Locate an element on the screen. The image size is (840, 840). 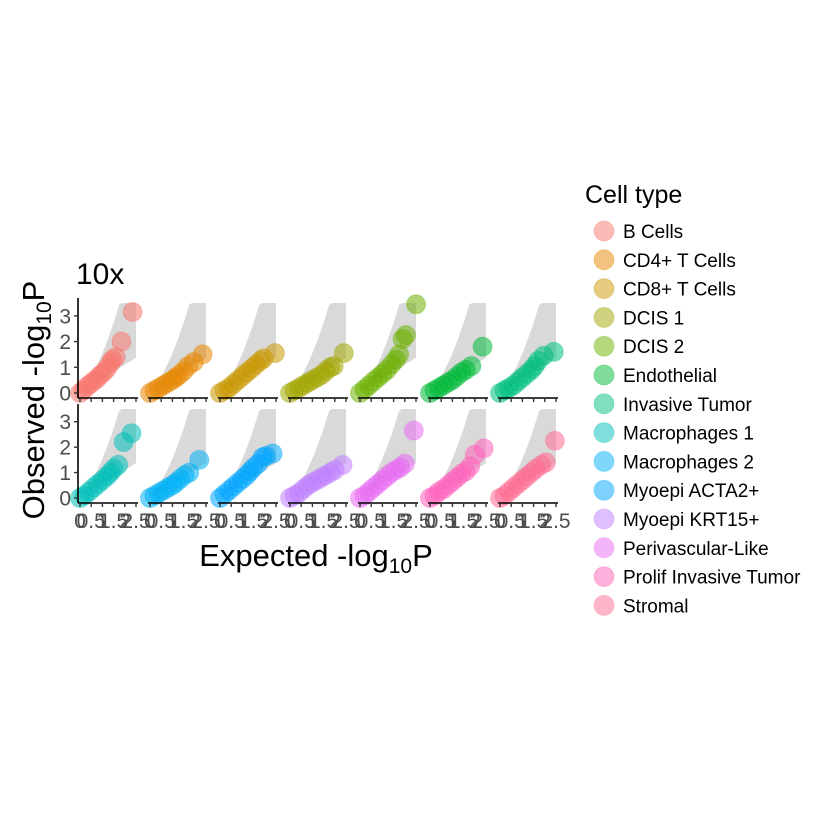
legend-item: Endothelial is located at coordinates (655, 375).